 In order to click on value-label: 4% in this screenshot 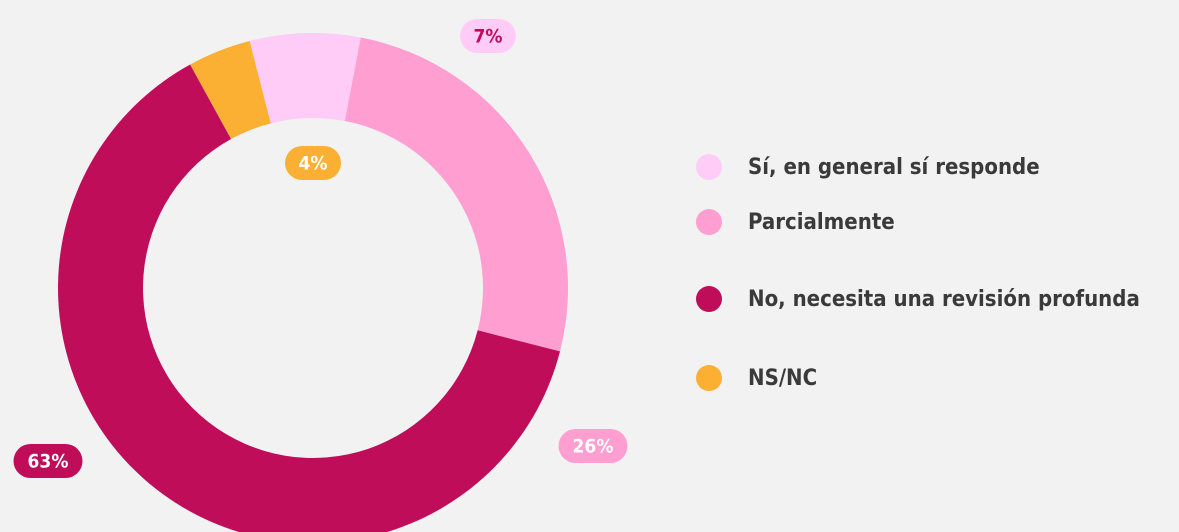, I will do `click(312, 164)`.